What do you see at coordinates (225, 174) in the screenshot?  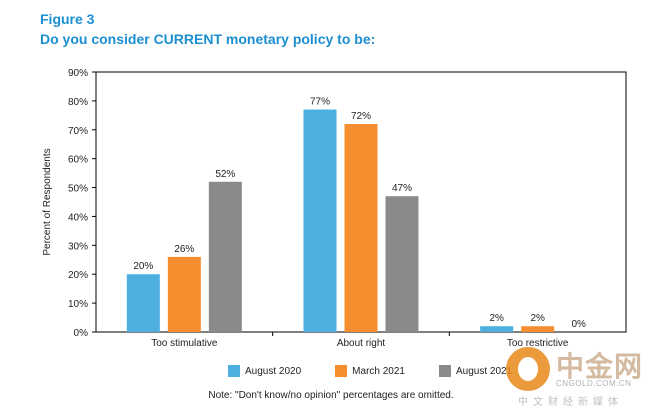 I see `data-label: 52%` at bounding box center [225, 174].